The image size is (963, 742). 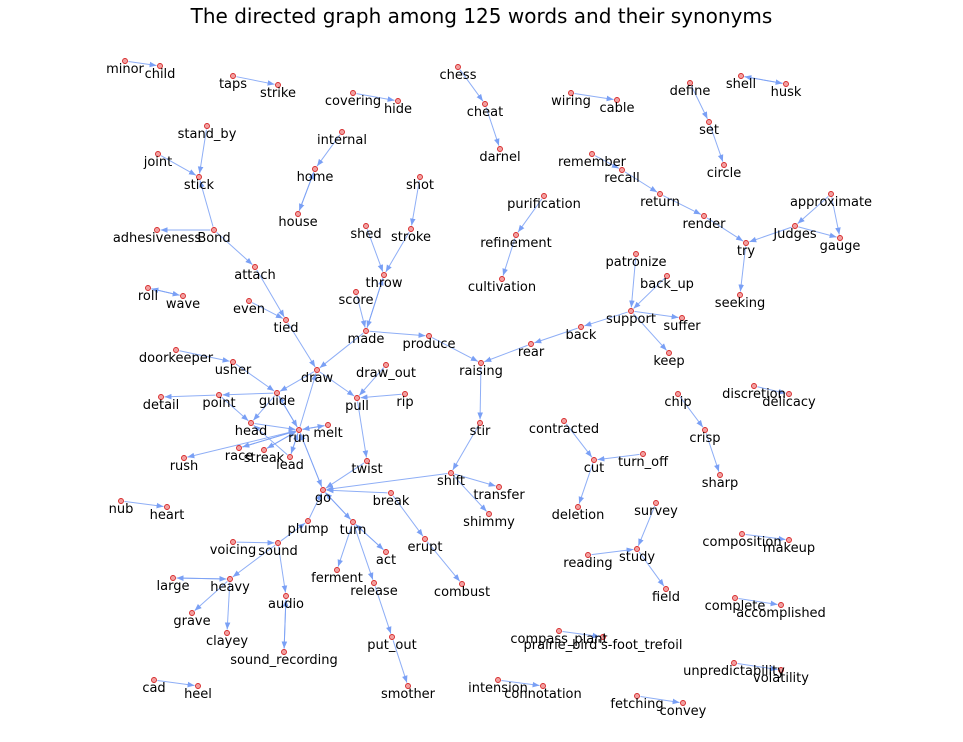 What do you see at coordinates (142, 64) in the screenshot?
I see `edge-minor-to-child` at bounding box center [142, 64].